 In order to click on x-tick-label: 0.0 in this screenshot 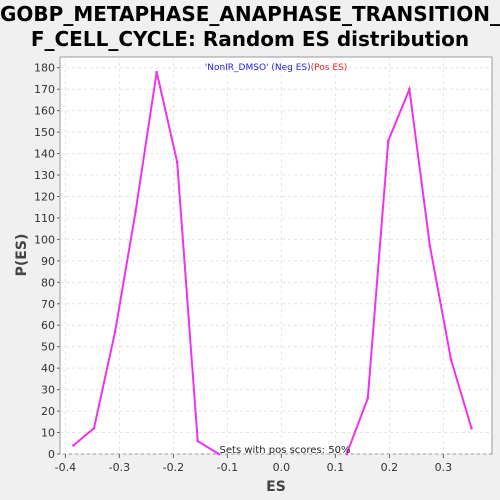, I will do `click(282, 467)`.